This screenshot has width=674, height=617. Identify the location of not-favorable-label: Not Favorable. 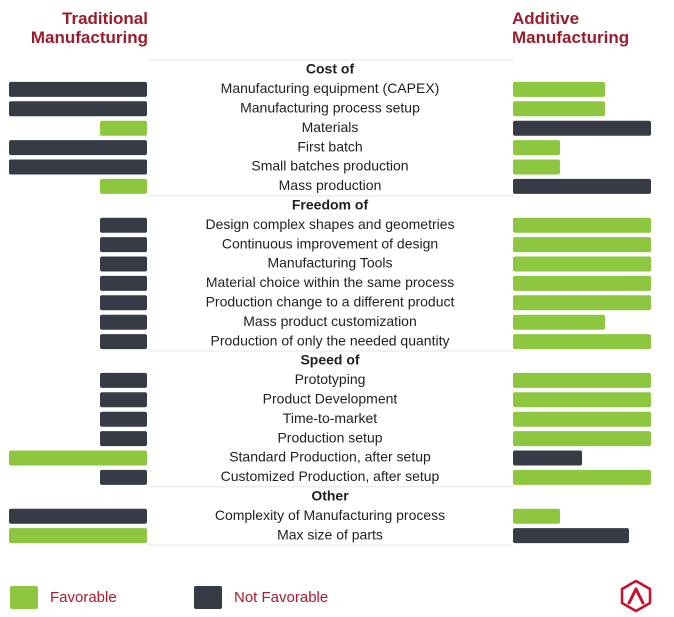
(281, 597).